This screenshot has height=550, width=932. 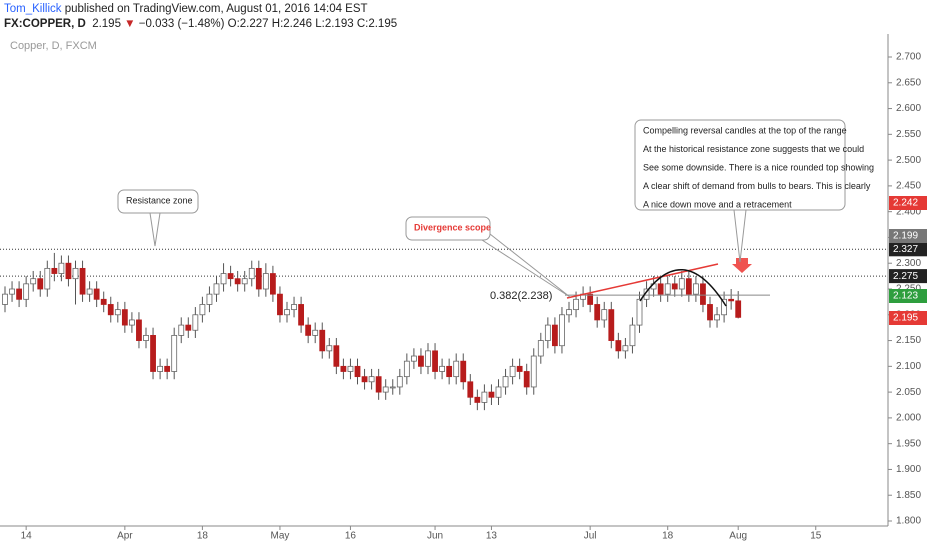 I want to click on y-tick-label: 1.950, so click(x=908, y=443).